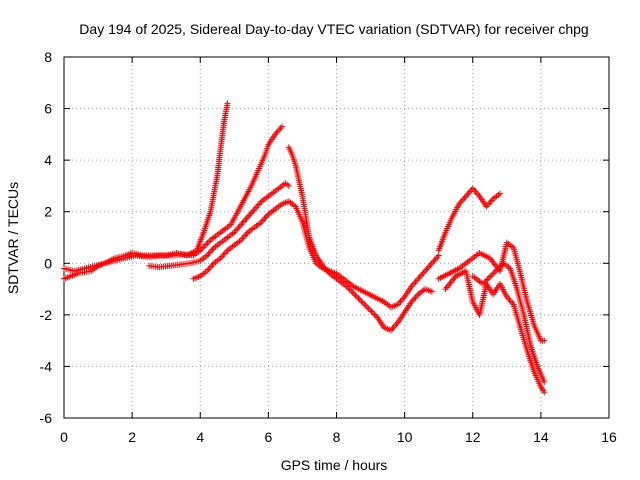 Image resolution: width=640 pixels, height=480 pixels. I want to click on y-axis-label: SDTVAR / TECUs, so click(13, 238).